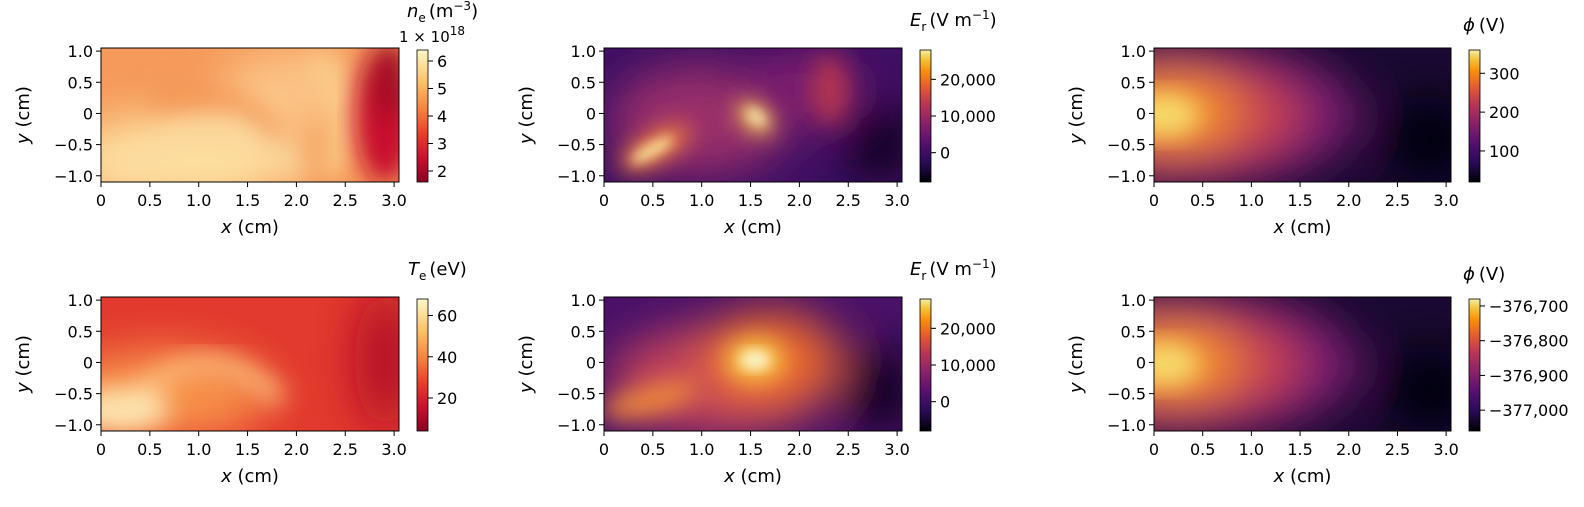 The width and height of the screenshot is (1584, 507). What do you see at coordinates (447, 316) in the screenshot?
I see `colorbar-tick-label: 60` at bounding box center [447, 316].